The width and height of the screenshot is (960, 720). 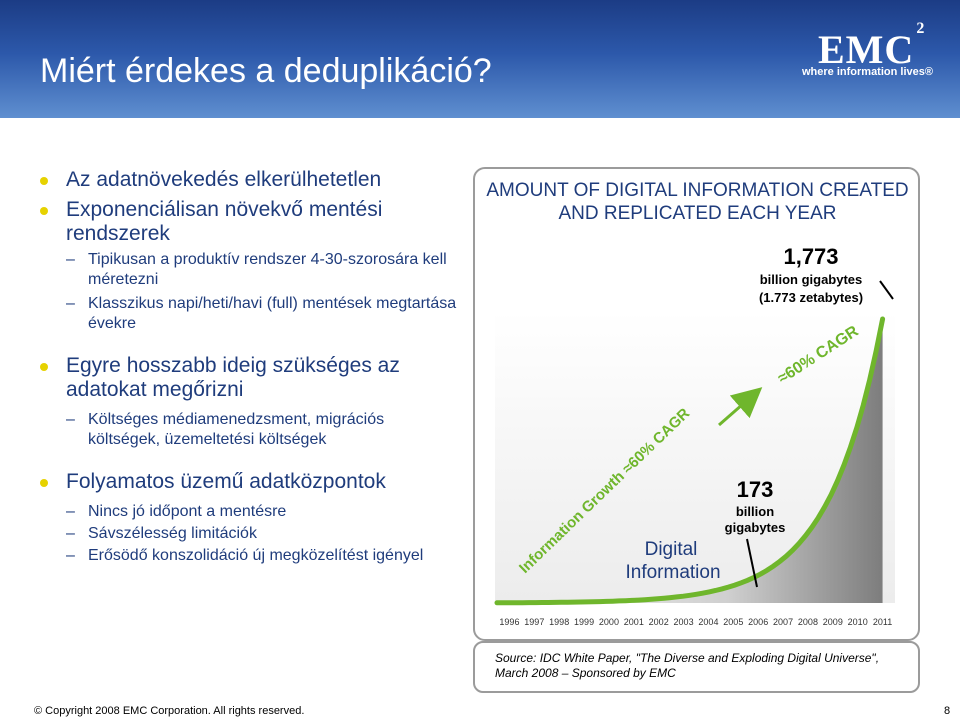 What do you see at coordinates (659, 622) in the screenshot?
I see `x-tick-label: 2002` at bounding box center [659, 622].